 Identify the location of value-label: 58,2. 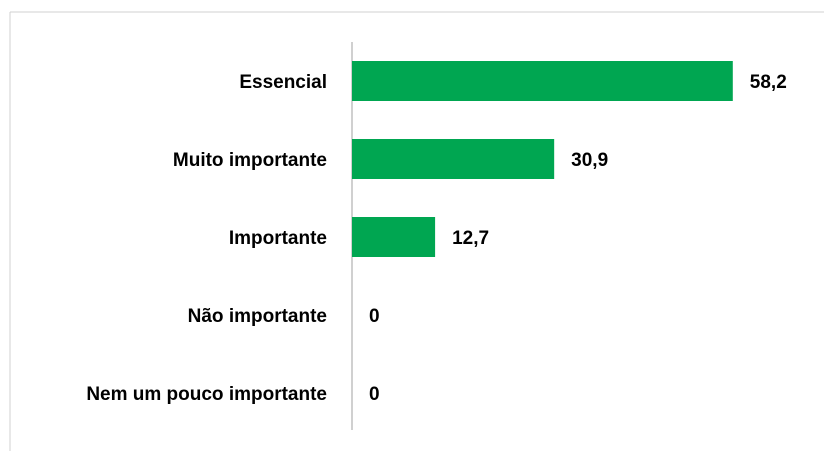
(768, 82).